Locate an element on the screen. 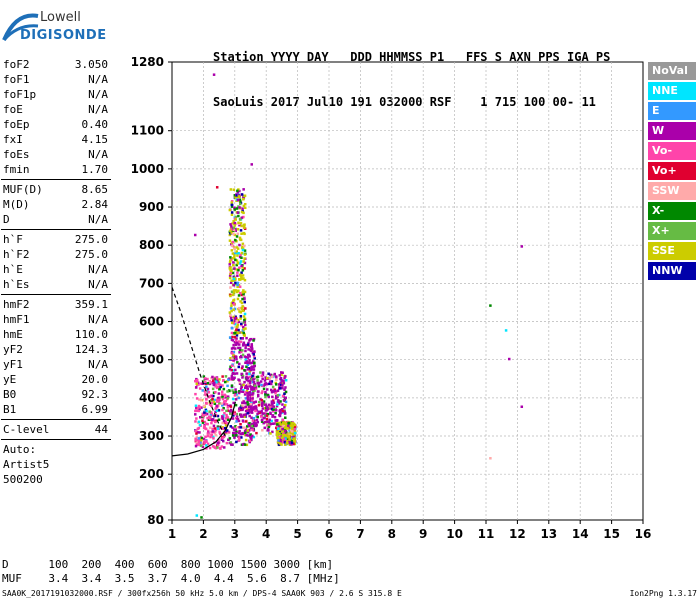 The image size is (700, 600). auto-line: Auto: is located at coordinates (56, 449).